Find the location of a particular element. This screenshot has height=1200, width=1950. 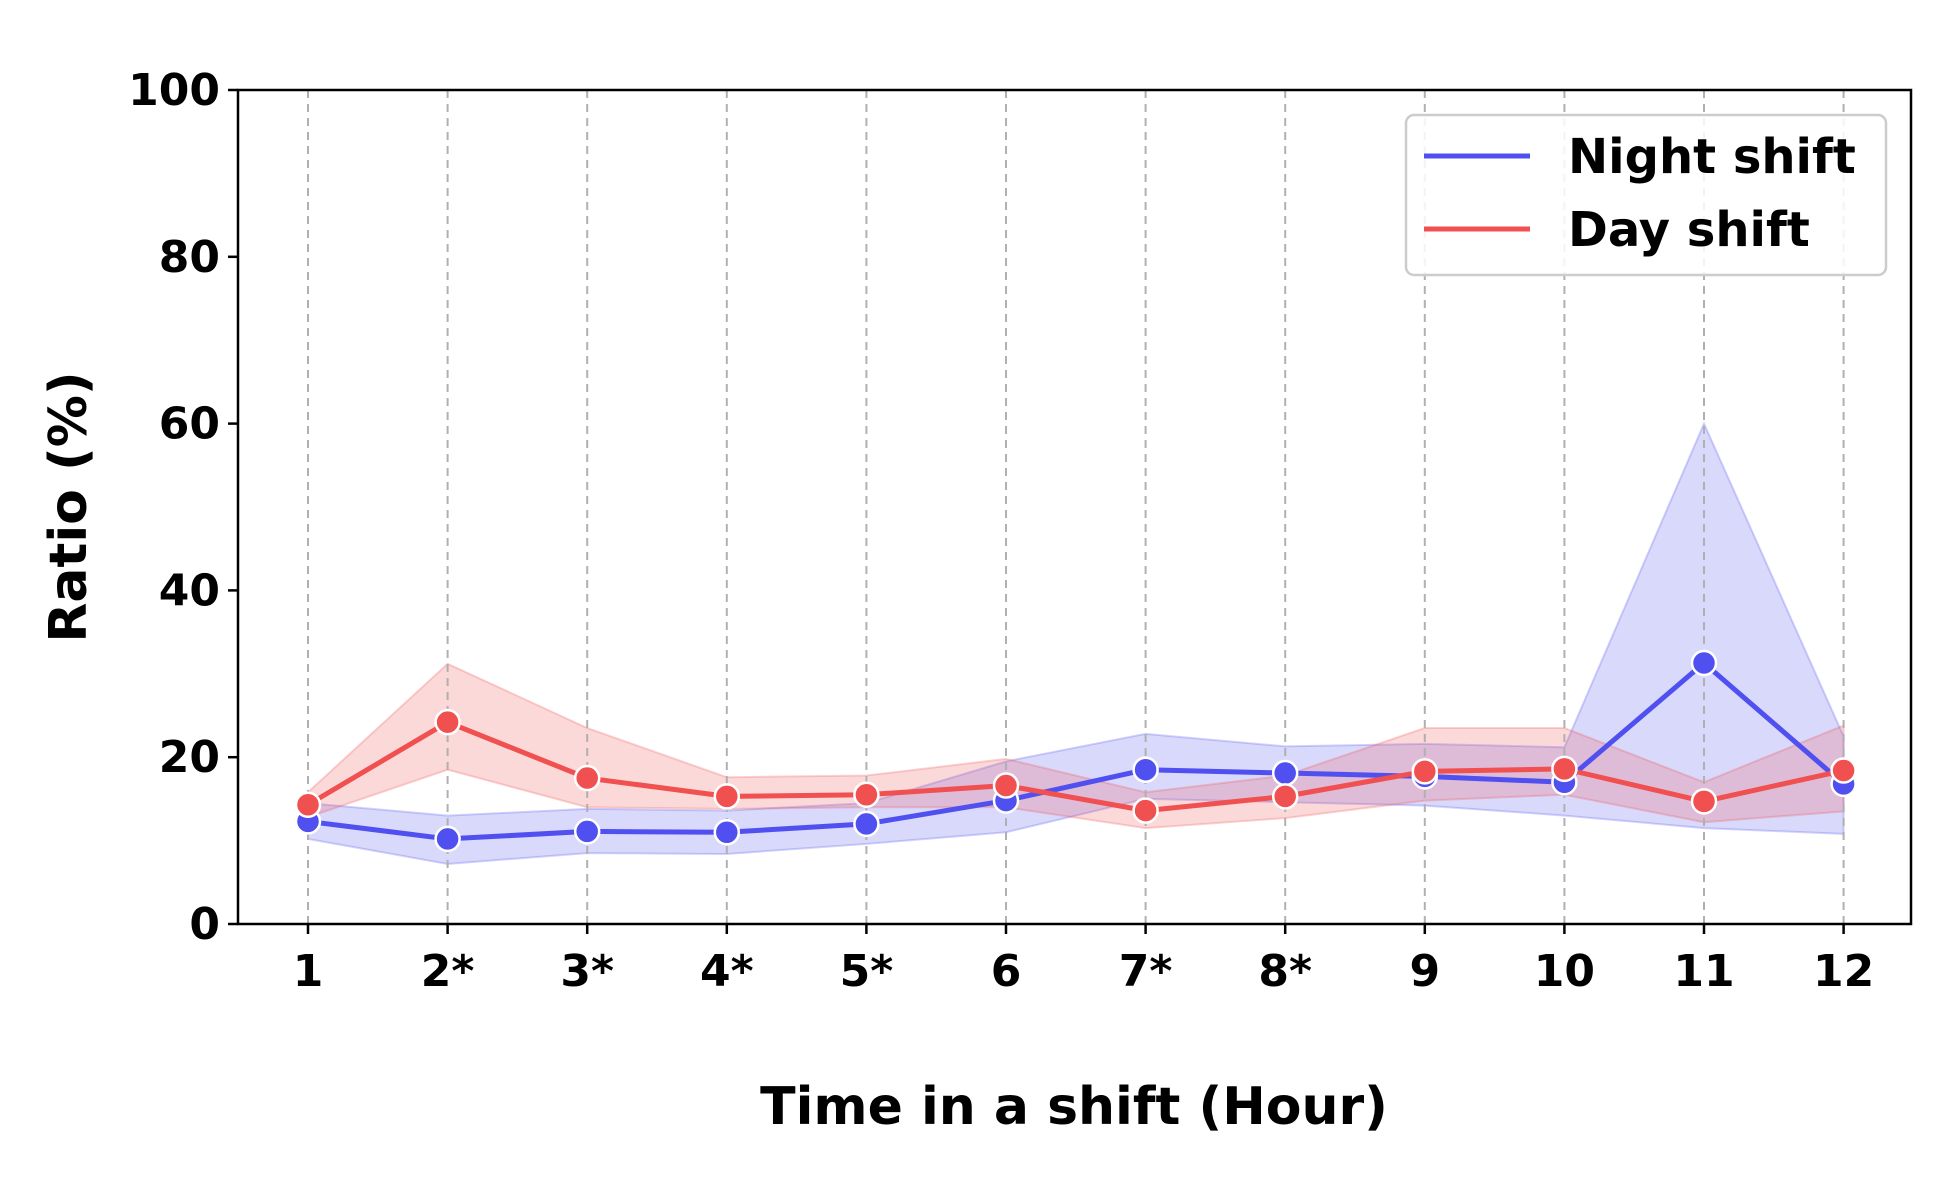

legend: Night shift Day shift is located at coordinates (1646, 195).